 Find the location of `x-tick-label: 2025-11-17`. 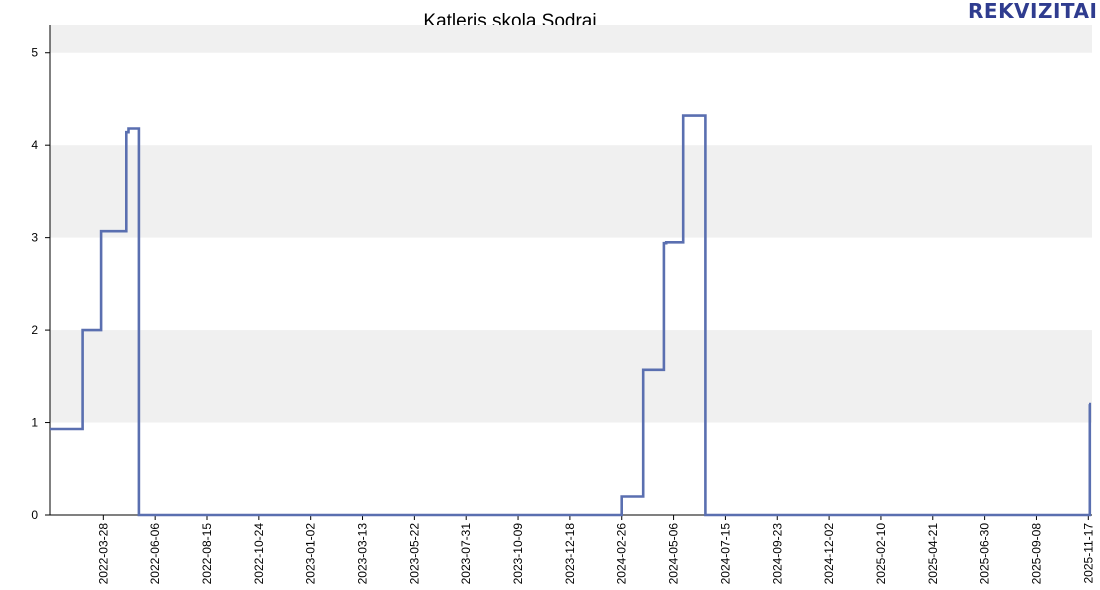

x-tick-label: 2025-11-17 is located at coordinates (1088, 553).